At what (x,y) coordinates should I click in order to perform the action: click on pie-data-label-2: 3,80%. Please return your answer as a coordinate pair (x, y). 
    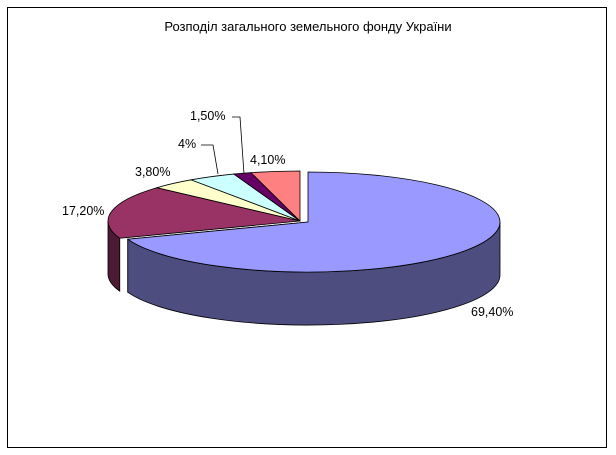
    Looking at the image, I should click on (152, 172).